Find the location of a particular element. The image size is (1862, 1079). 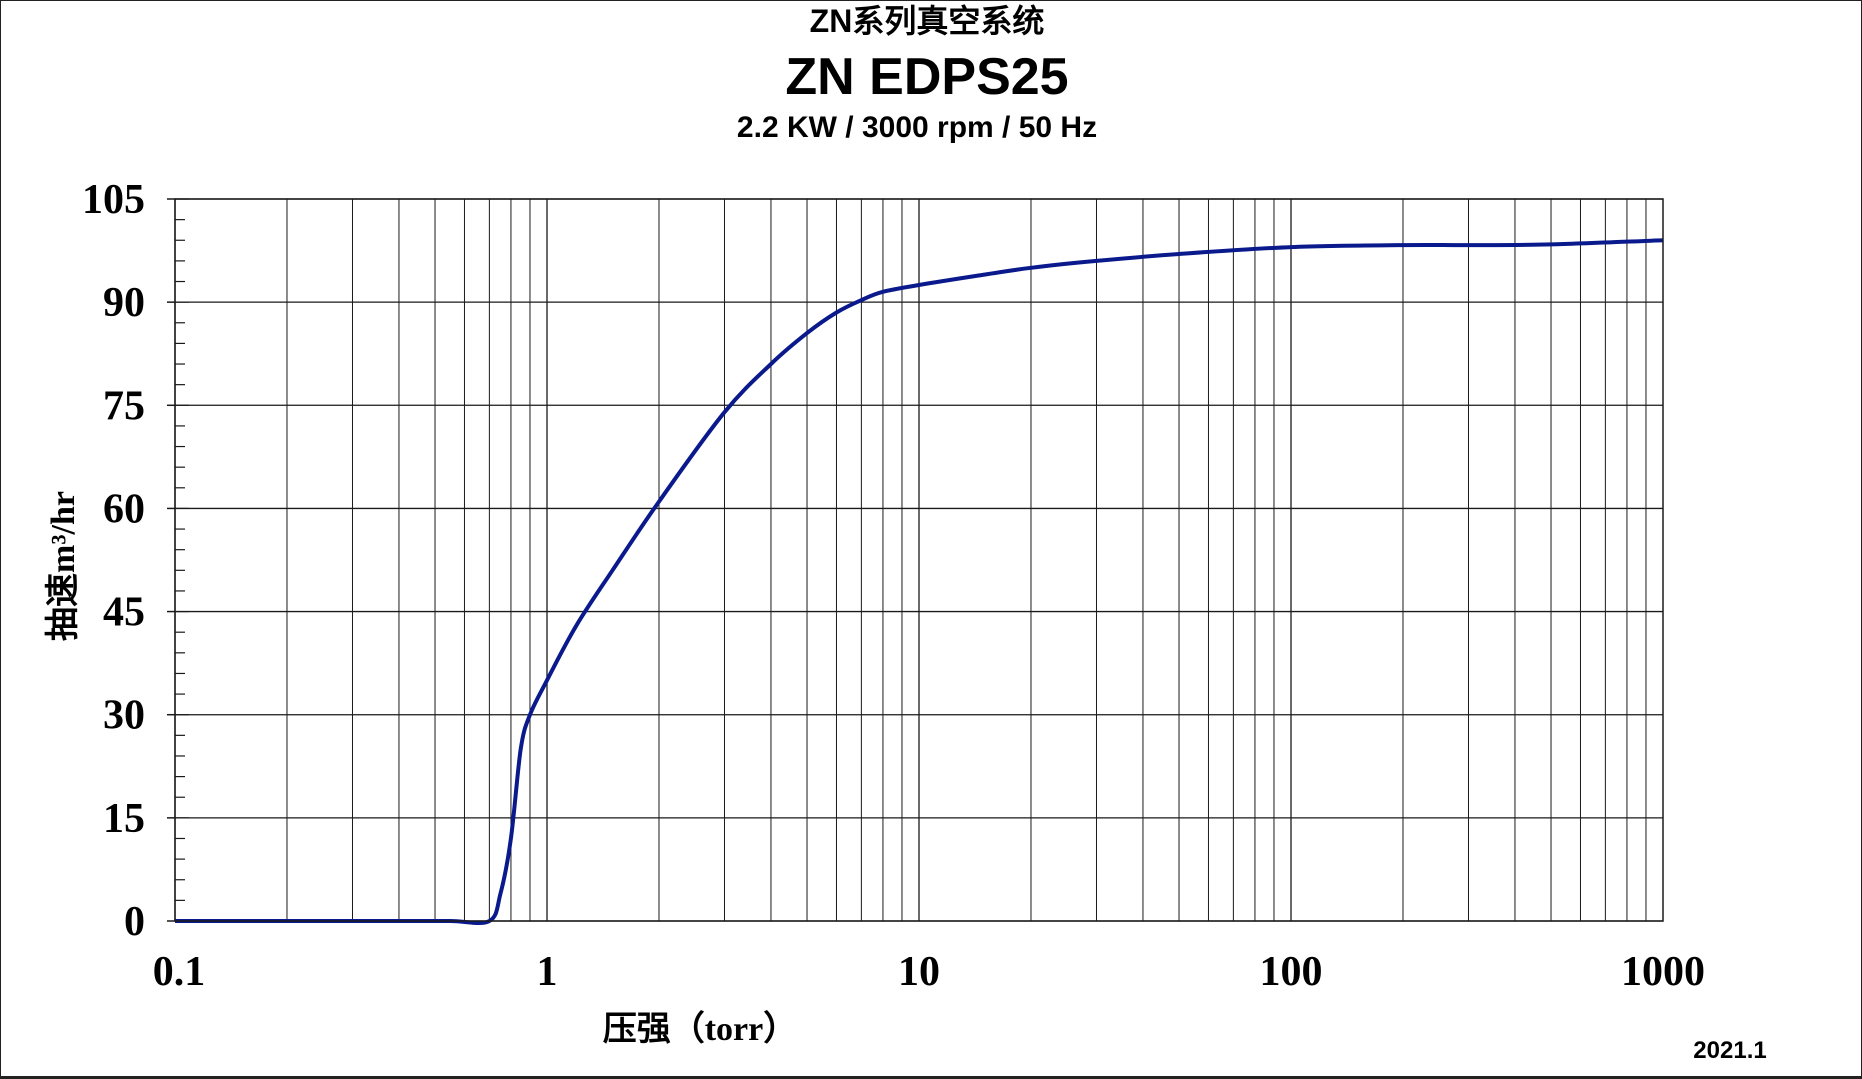

x-tick-label: 100 is located at coordinates (1291, 972).